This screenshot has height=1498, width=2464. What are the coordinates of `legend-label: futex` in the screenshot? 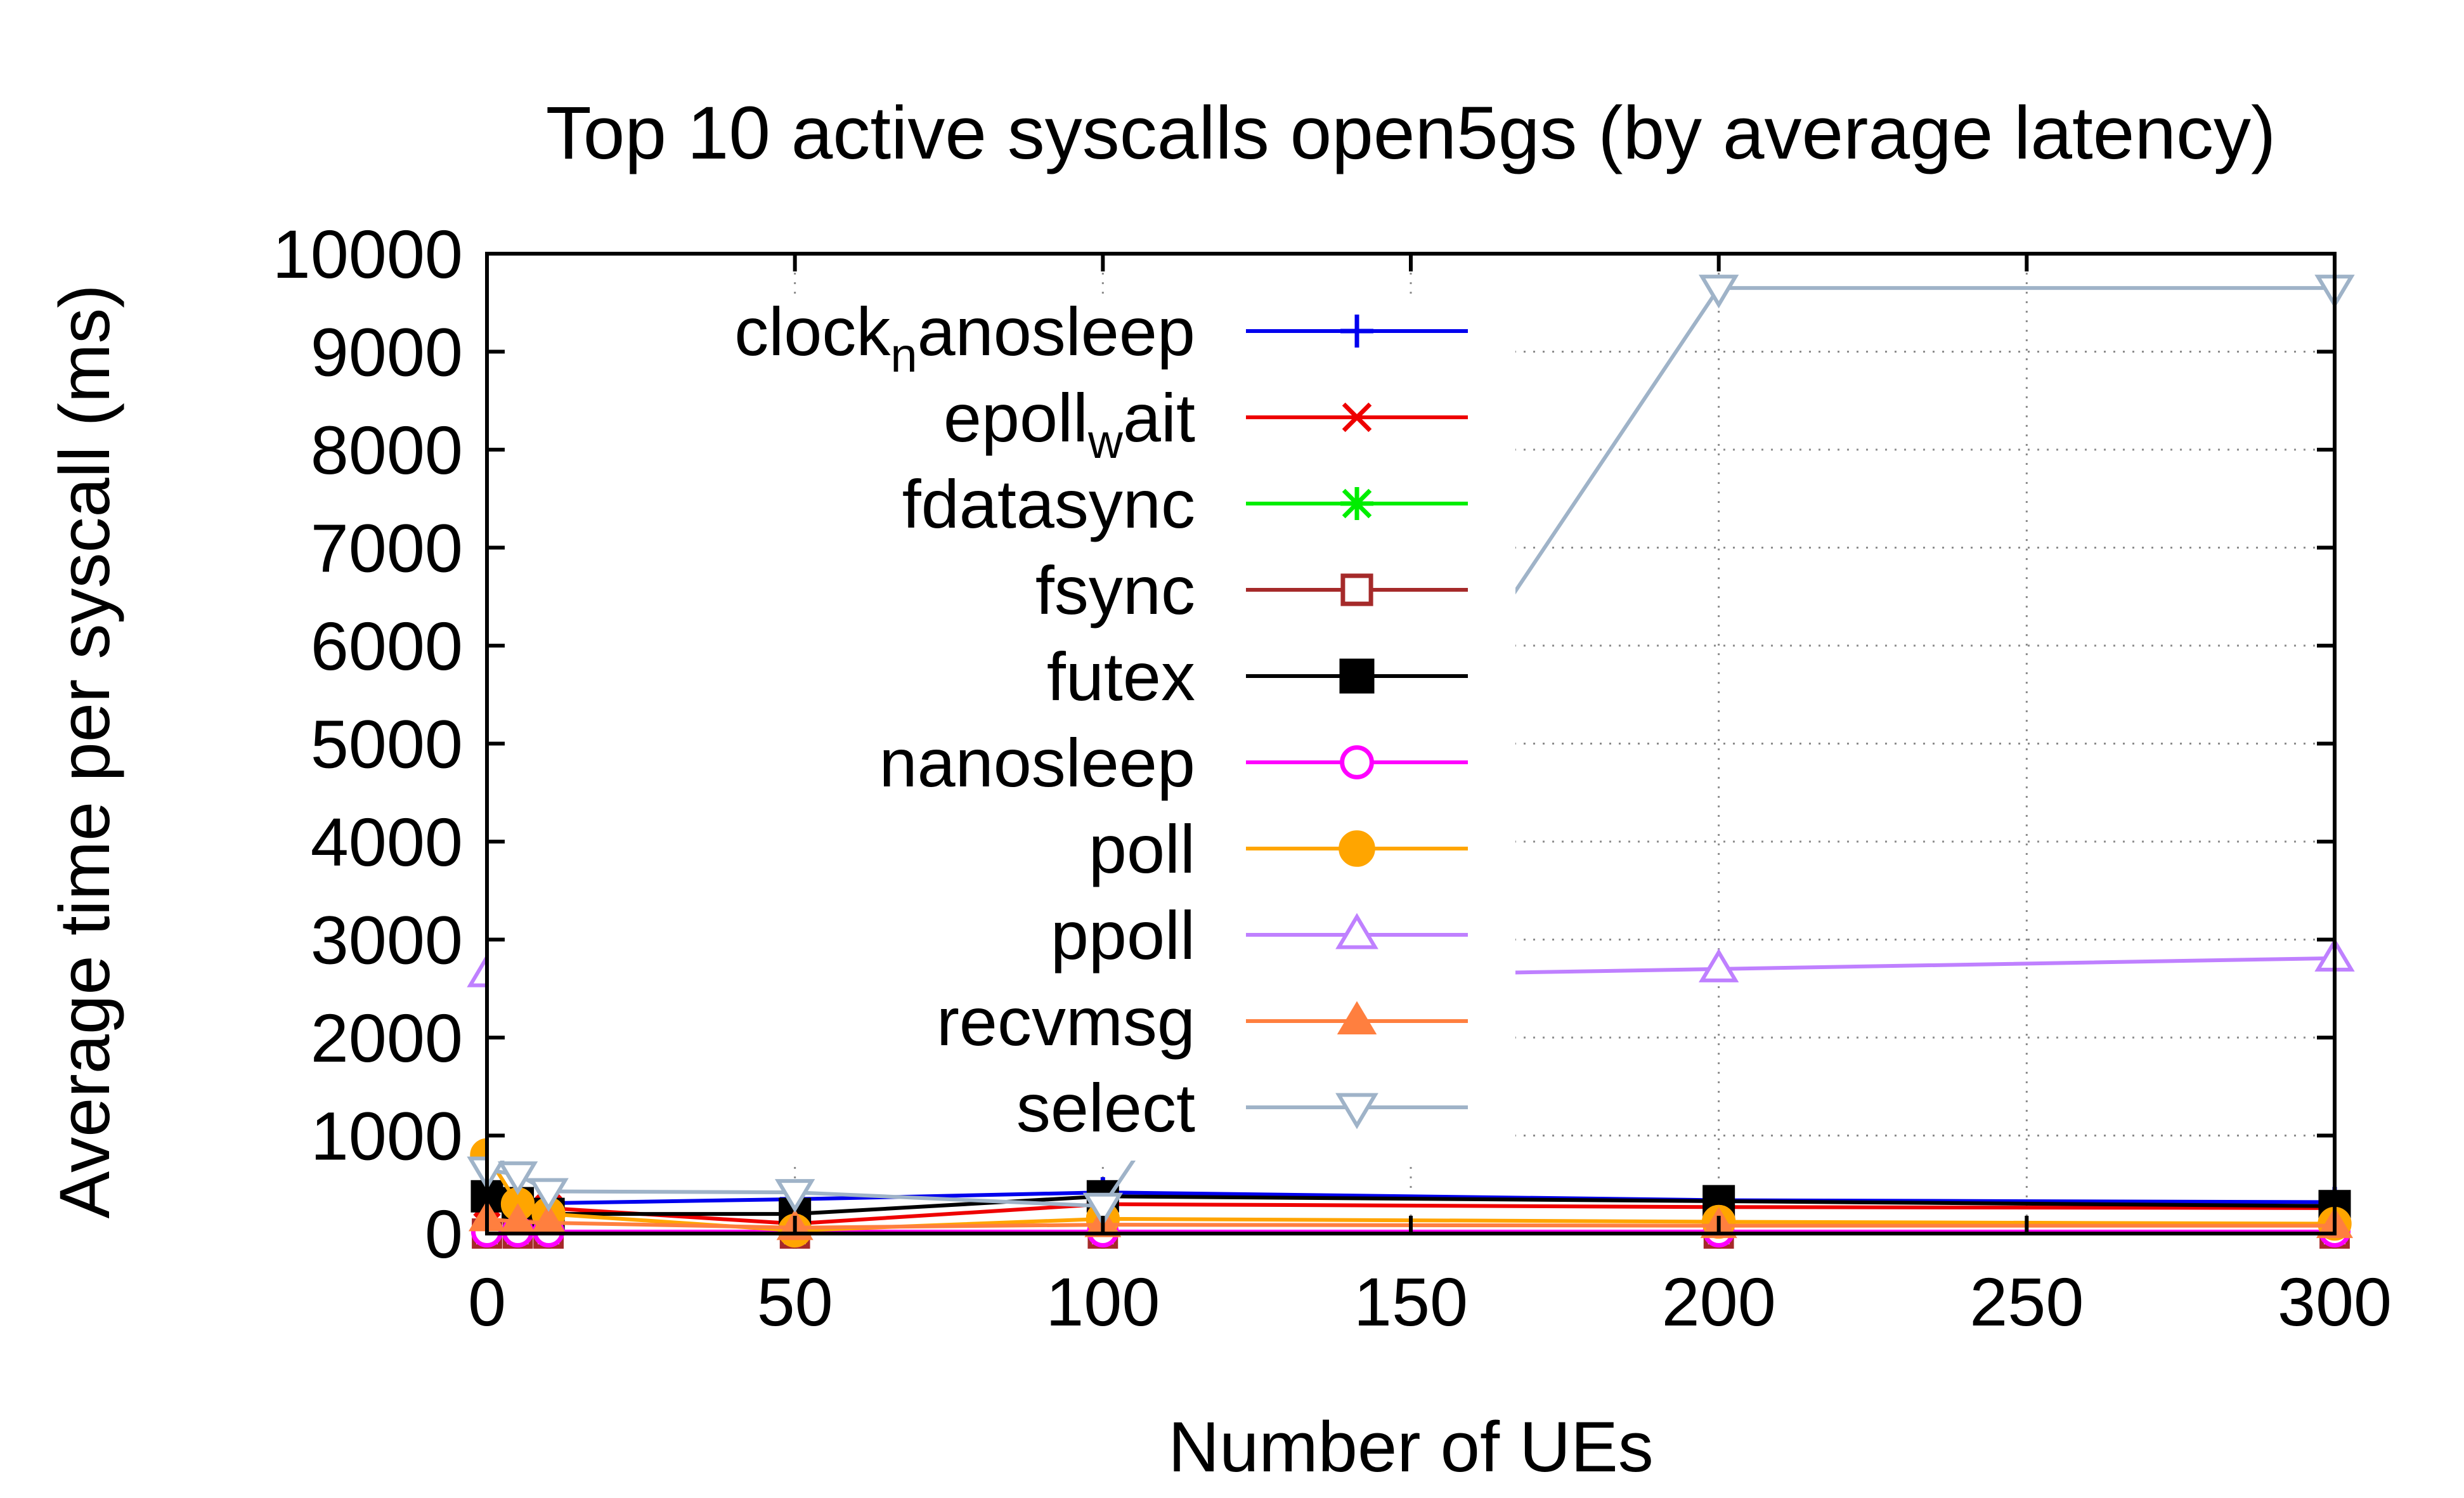 It's located at (1121, 677).